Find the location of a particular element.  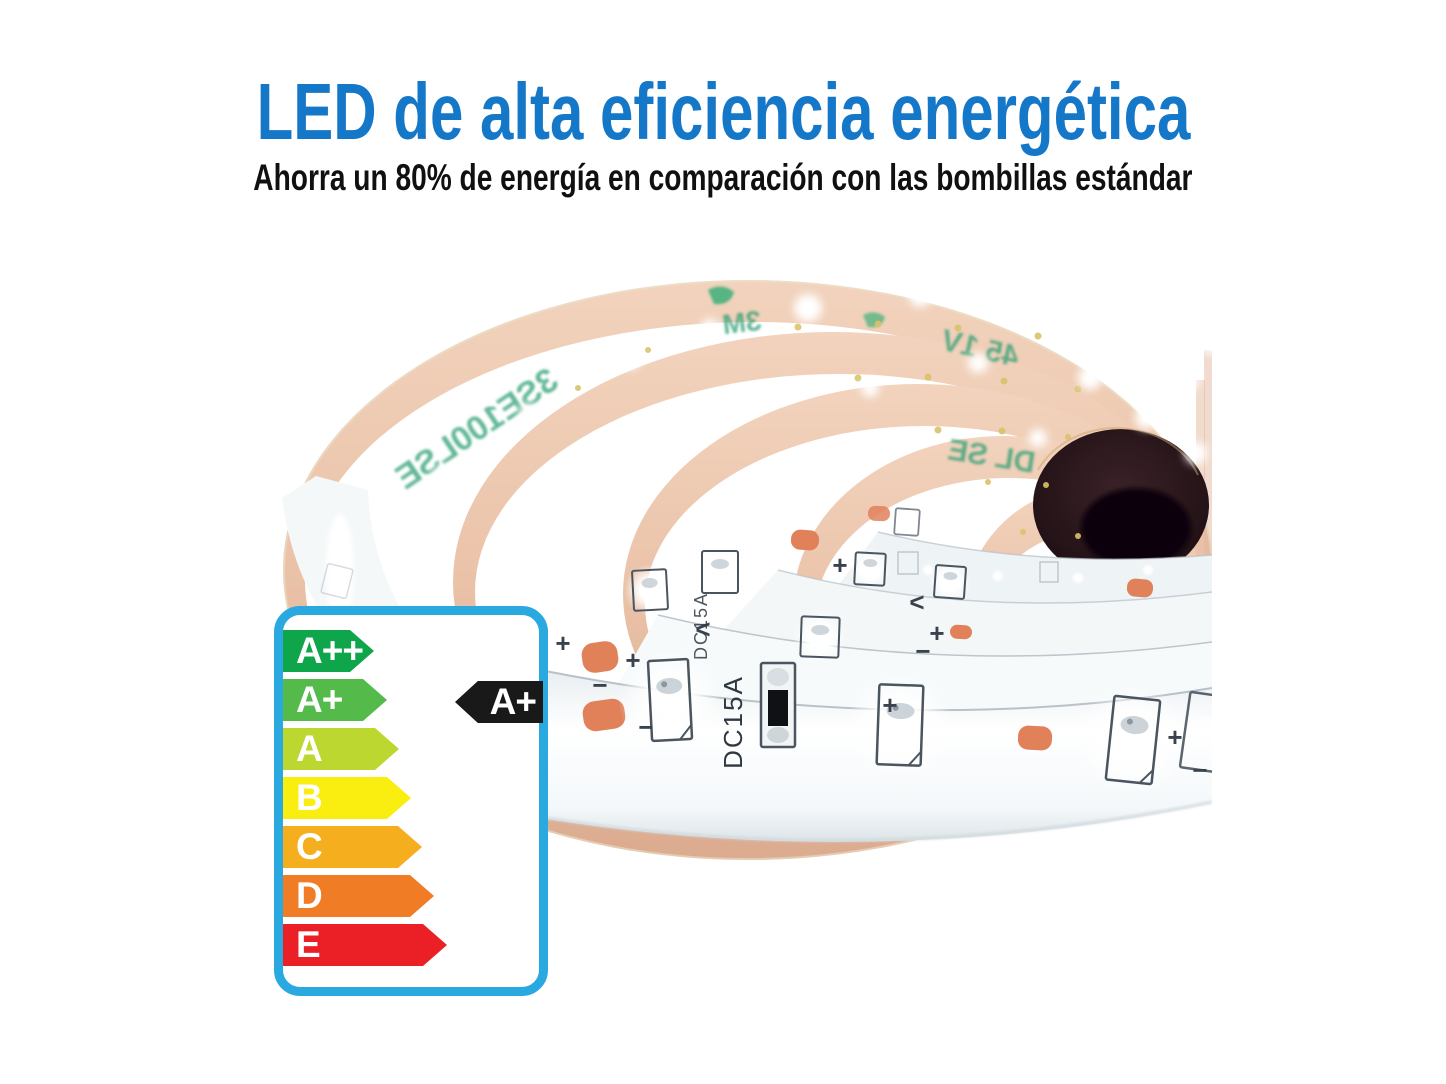

adhesive-marking-text: 3M is located at coordinates (742, 323).